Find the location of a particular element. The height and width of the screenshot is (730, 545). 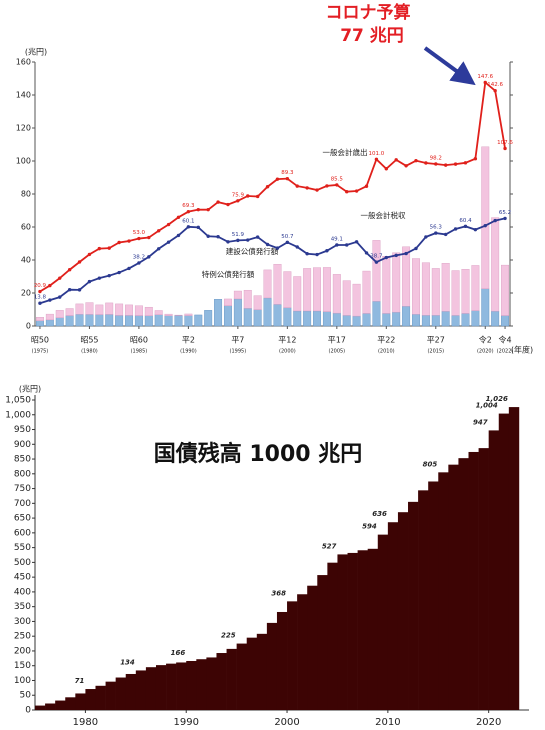

data-label: 101.0 is located at coordinates (377, 154).